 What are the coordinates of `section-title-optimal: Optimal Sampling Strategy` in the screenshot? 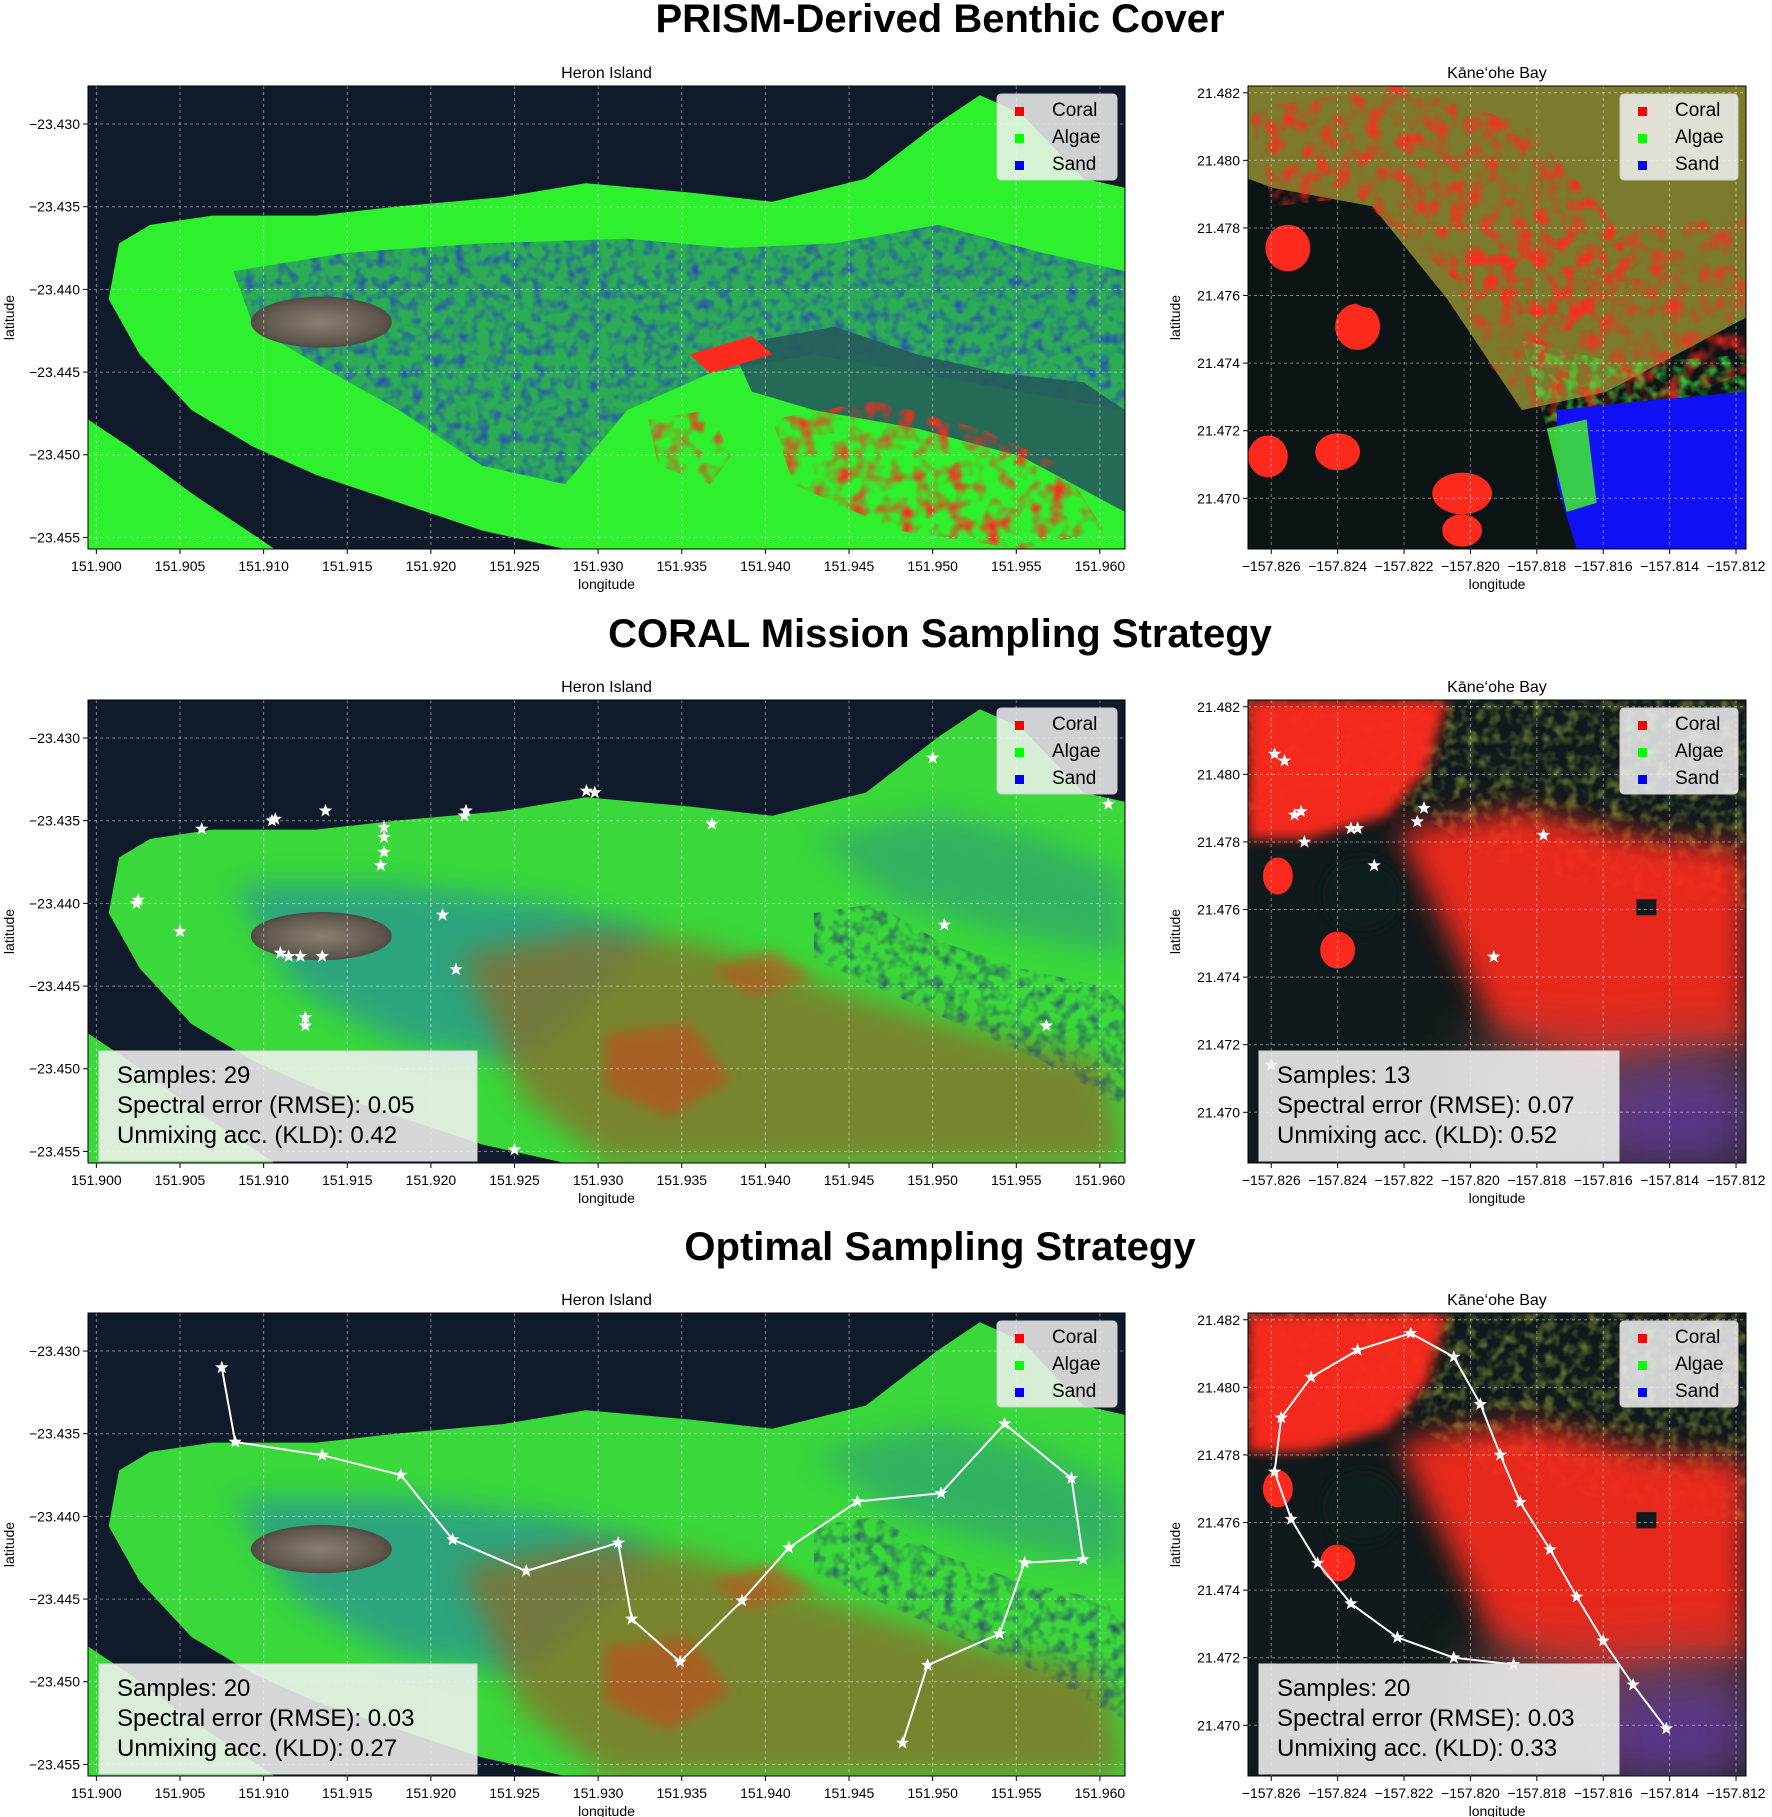 It's located at (940, 1247).